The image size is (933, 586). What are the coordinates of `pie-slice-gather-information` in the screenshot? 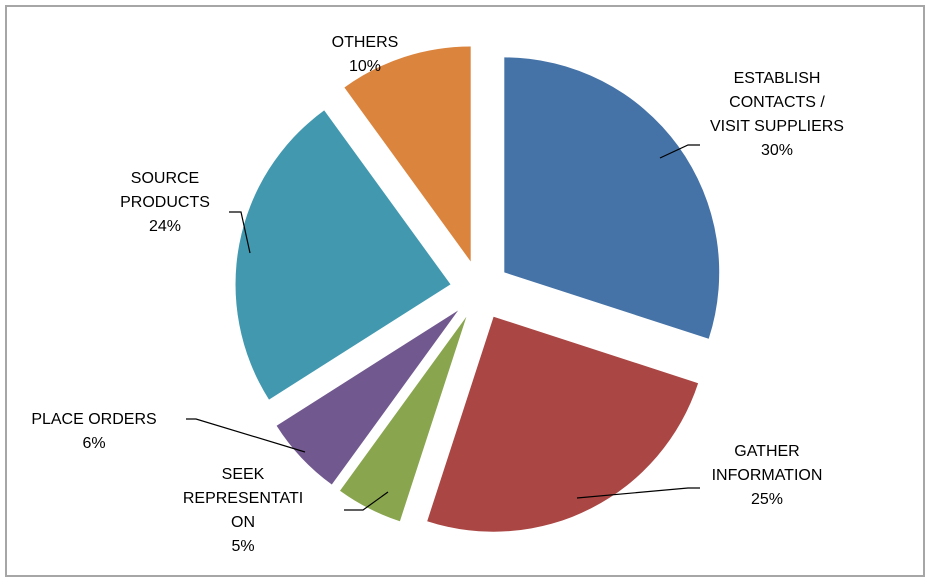 It's located at (563, 424).